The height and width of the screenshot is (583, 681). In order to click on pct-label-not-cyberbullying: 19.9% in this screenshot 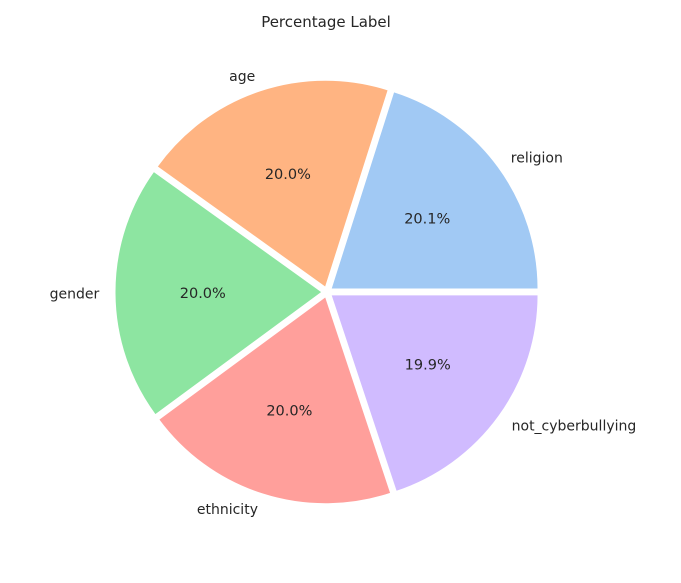, I will do `click(428, 366)`.